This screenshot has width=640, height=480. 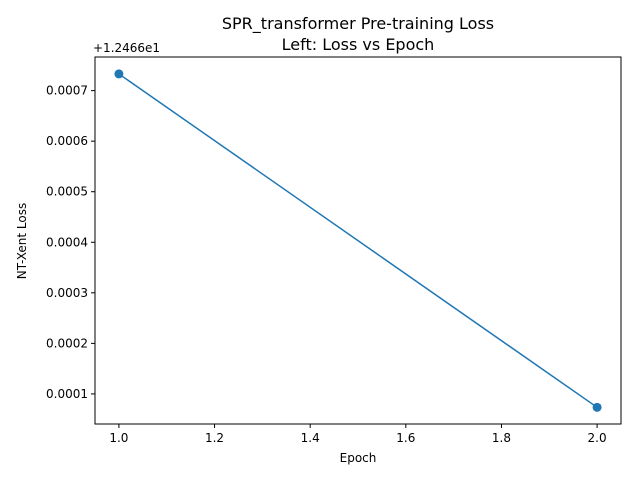 I want to click on x-tick-label: 1.0, so click(x=118, y=438).